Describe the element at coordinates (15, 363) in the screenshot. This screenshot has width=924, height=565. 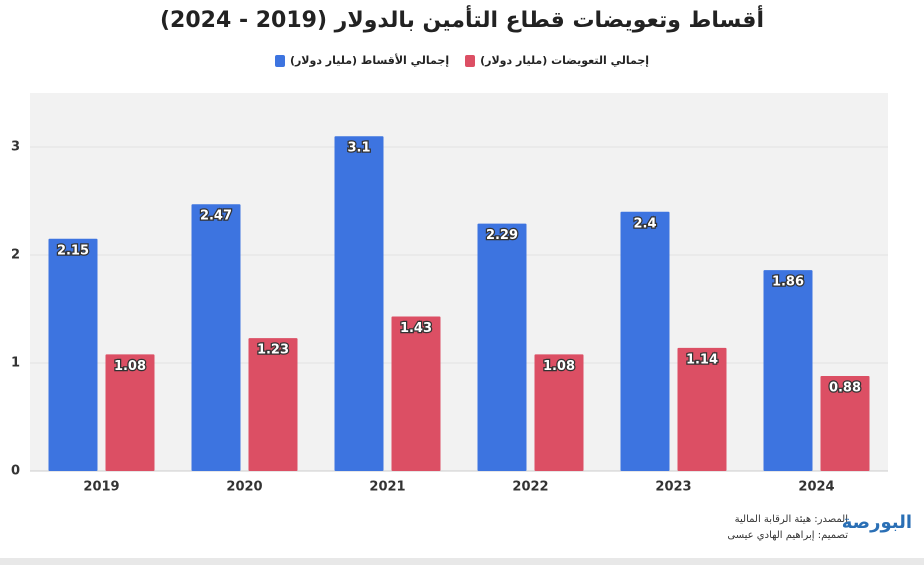
I see `y-tick-label: 1` at that location.